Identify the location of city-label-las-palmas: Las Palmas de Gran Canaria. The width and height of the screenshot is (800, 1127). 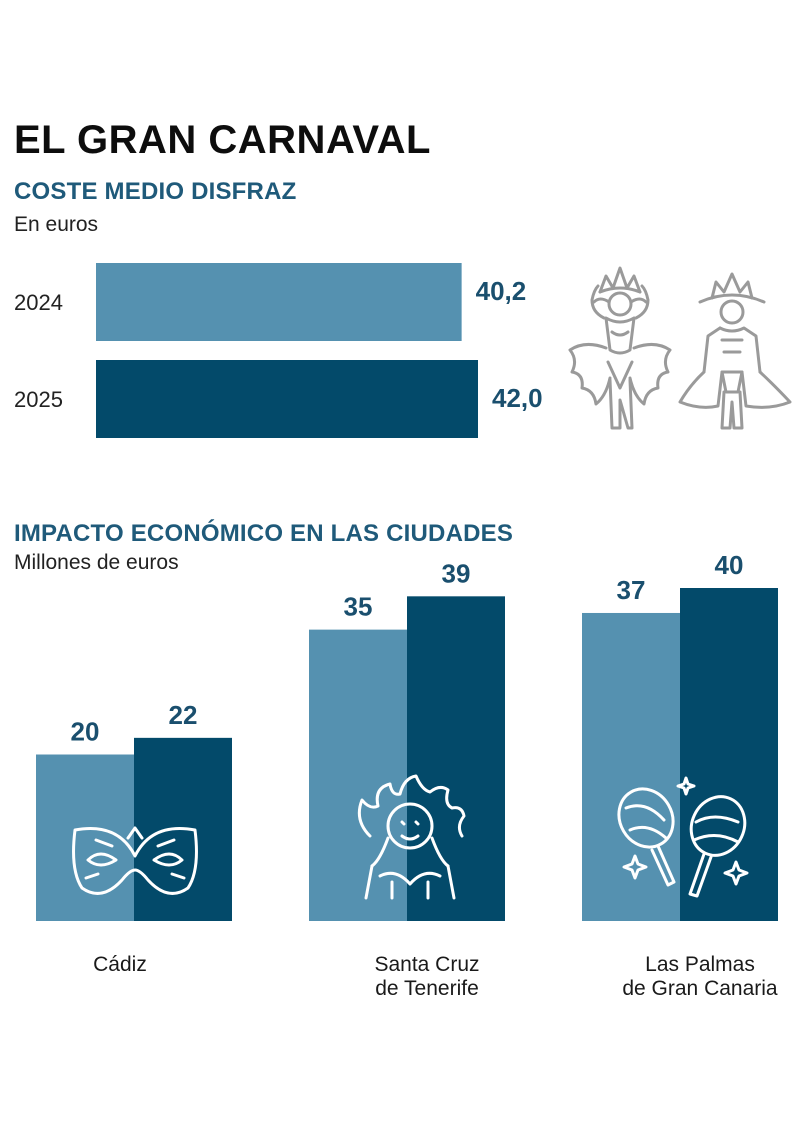
(700, 976).